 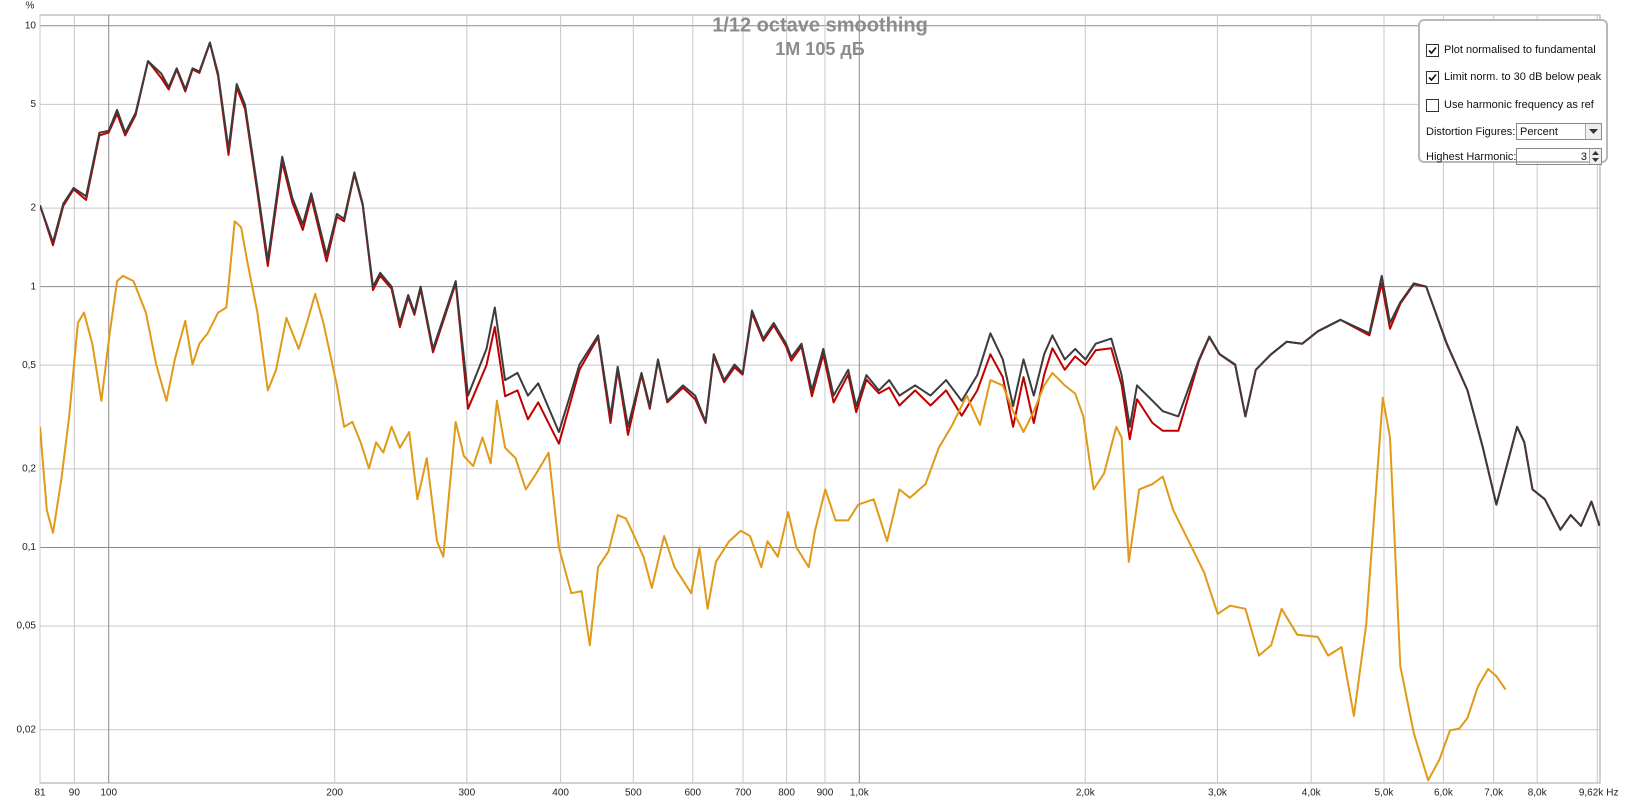 I want to click on y-tick-label: 5, so click(x=33, y=104).